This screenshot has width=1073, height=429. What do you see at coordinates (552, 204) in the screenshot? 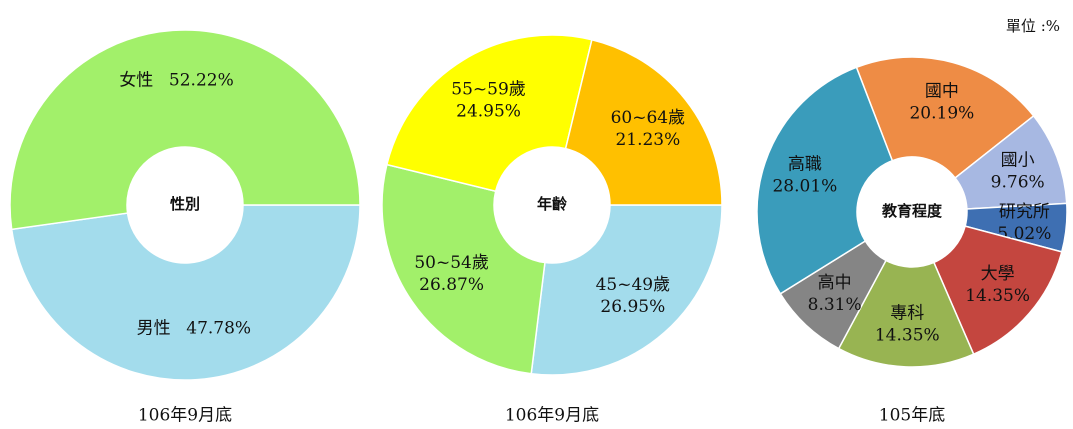
I see `center-label: 年齡` at bounding box center [552, 204].